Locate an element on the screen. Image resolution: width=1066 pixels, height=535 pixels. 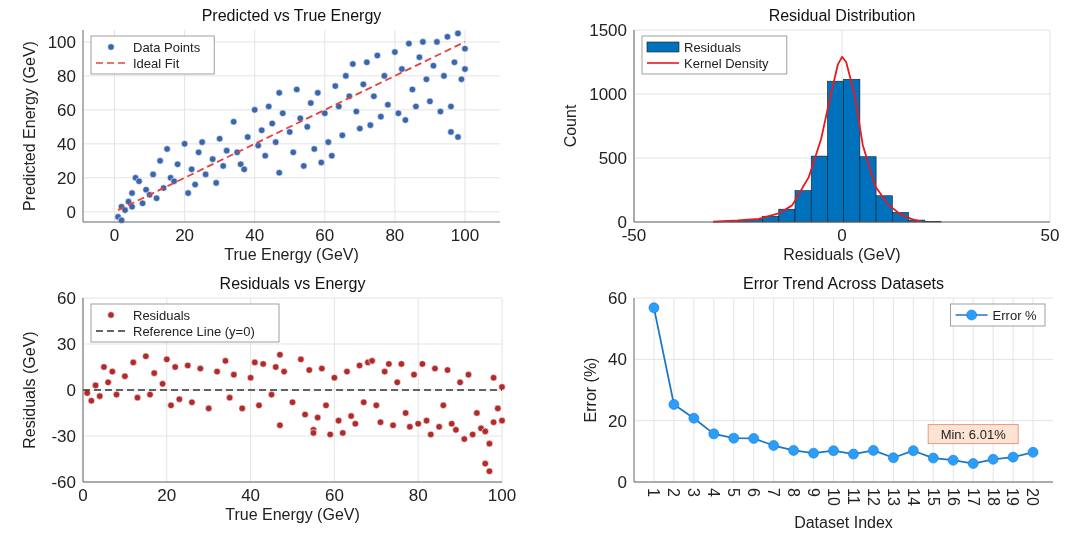
y-axis-title: Count is located at coordinates (570, 126).